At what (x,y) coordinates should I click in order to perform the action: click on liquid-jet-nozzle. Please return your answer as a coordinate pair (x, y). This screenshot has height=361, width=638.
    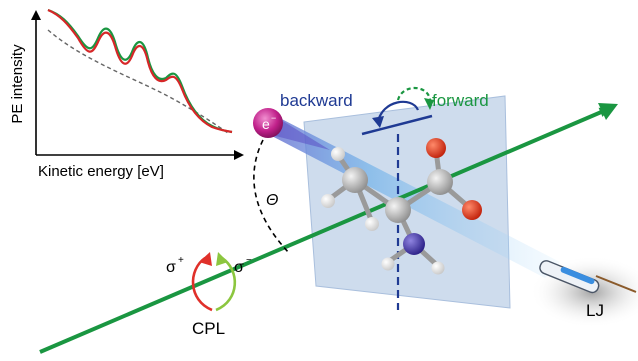
    Looking at the image, I should click on (588, 277).